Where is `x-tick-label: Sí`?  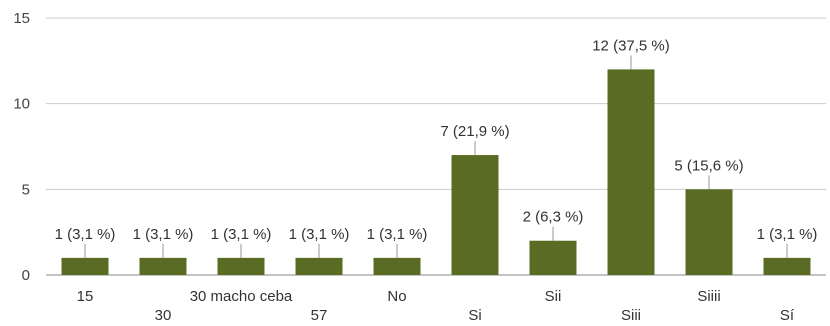 x-tick-label: Sí is located at coordinates (787, 315).